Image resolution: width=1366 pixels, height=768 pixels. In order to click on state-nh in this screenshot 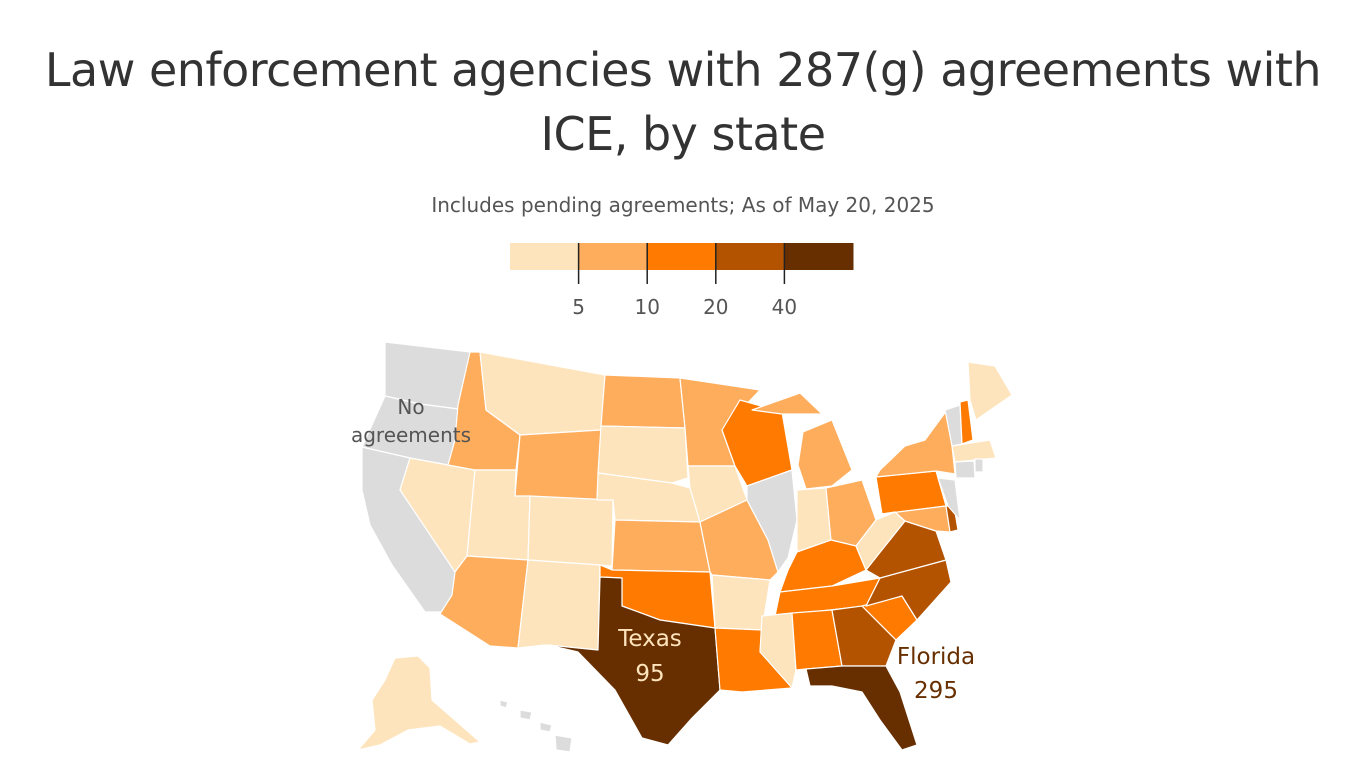, I will do `click(966, 422)`.